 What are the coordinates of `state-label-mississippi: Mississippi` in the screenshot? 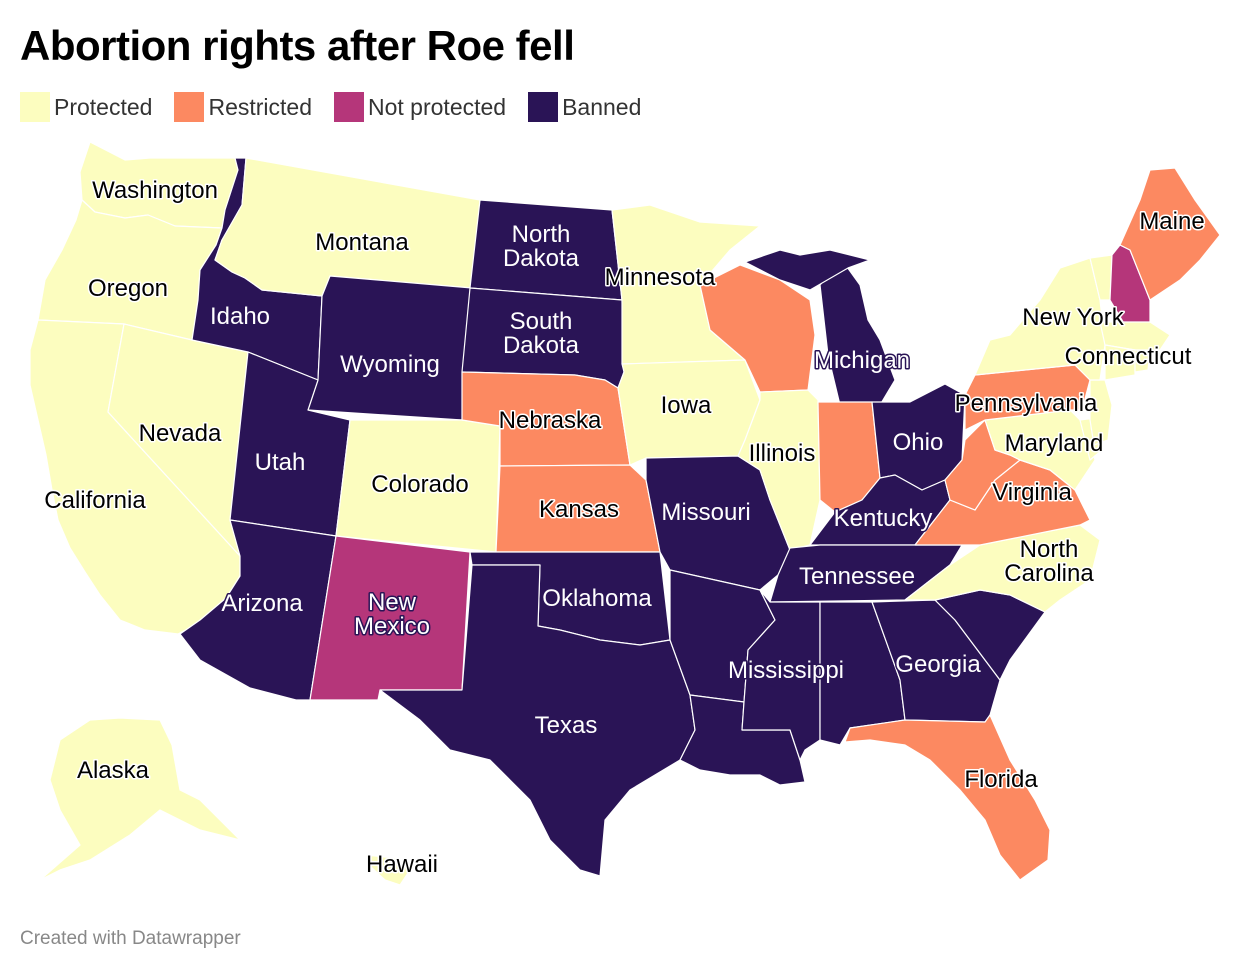 It's located at (786, 670).